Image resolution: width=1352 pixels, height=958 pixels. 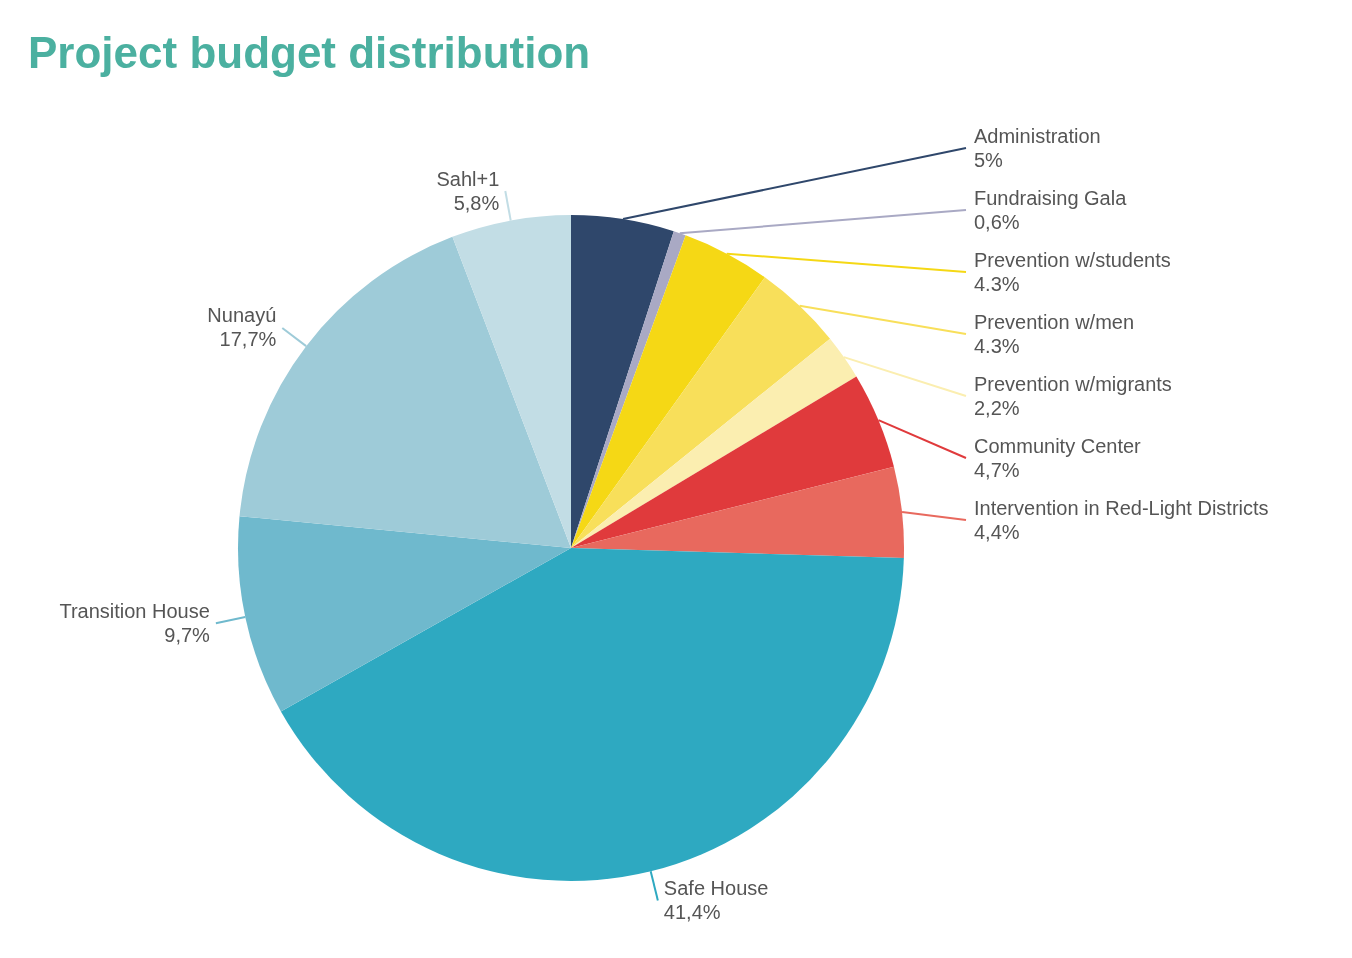 What do you see at coordinates (997, 221) in the screenshot?
I see `data-label: 0,6%` at bounding box center [997, 221].